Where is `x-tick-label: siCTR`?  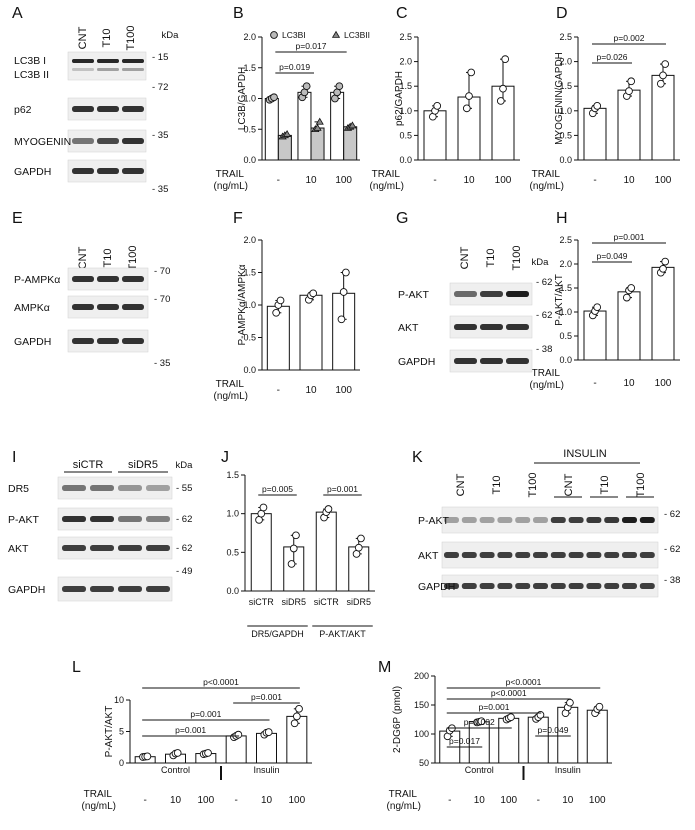
x-tick-label: siCTR is located at coordinates (261, 602).